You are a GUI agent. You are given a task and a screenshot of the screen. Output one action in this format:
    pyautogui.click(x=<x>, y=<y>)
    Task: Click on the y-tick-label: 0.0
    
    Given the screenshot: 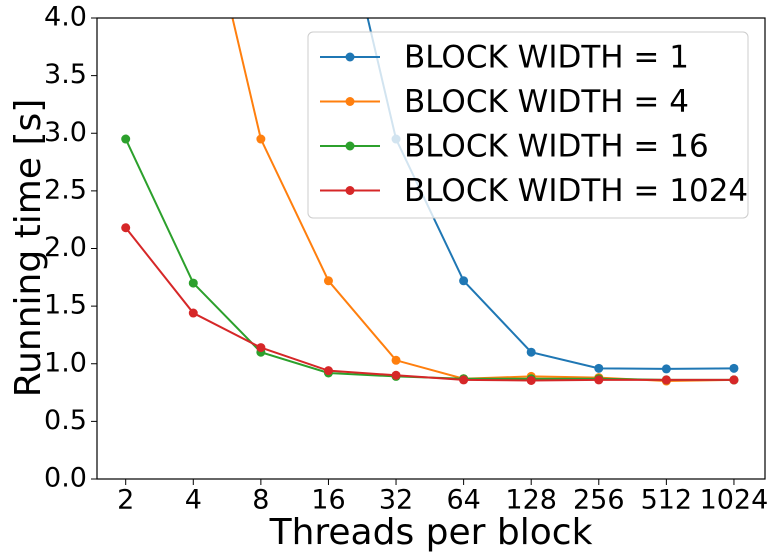 What is the action you would take?
    pyautogui.click(x=65, y=478)
    